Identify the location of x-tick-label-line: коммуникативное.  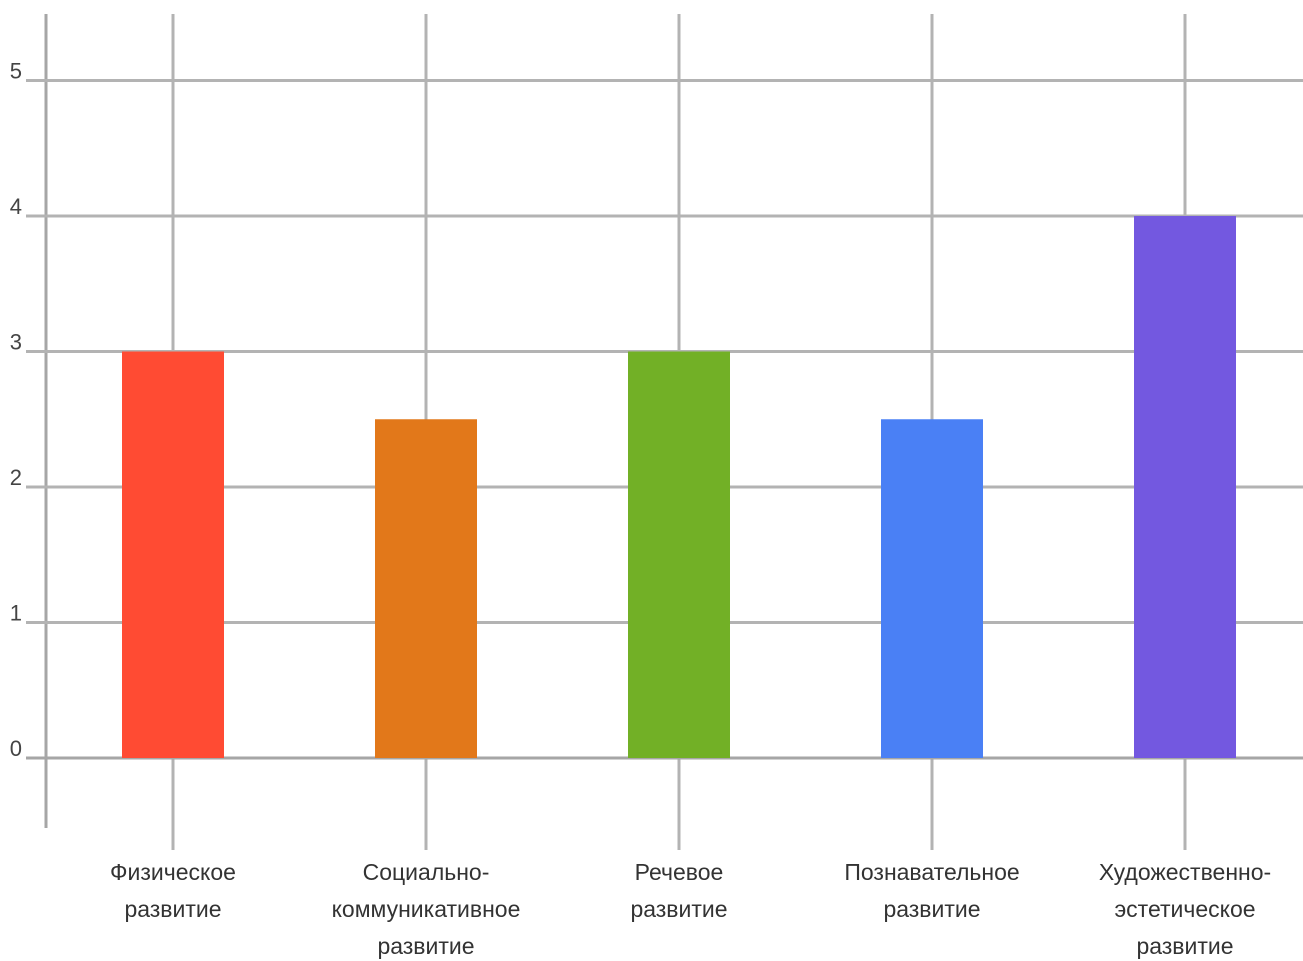
(426, 909).